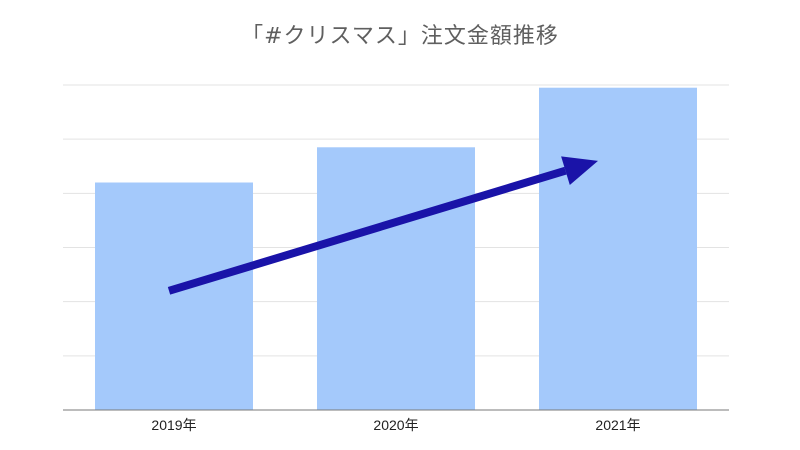  What do you see at coordinates (579, 171) in the screenshot?
I see `trend-arrow-head` at bounding box center [579, 171].